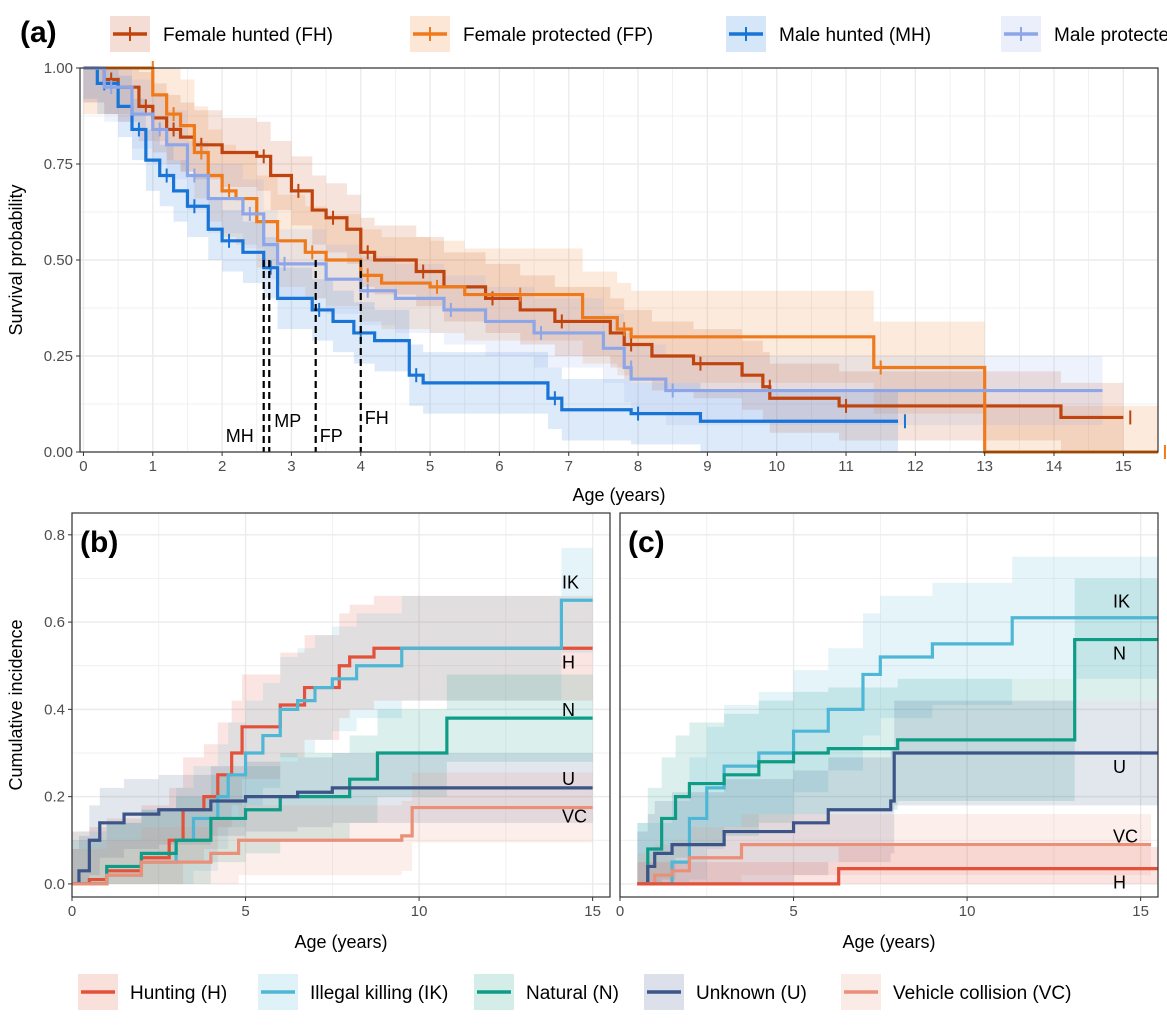  What do you see at coordinates (58, 260) in the screenshot?
I see `y-tick-label: 0.50` at bounding box center [58, 260].